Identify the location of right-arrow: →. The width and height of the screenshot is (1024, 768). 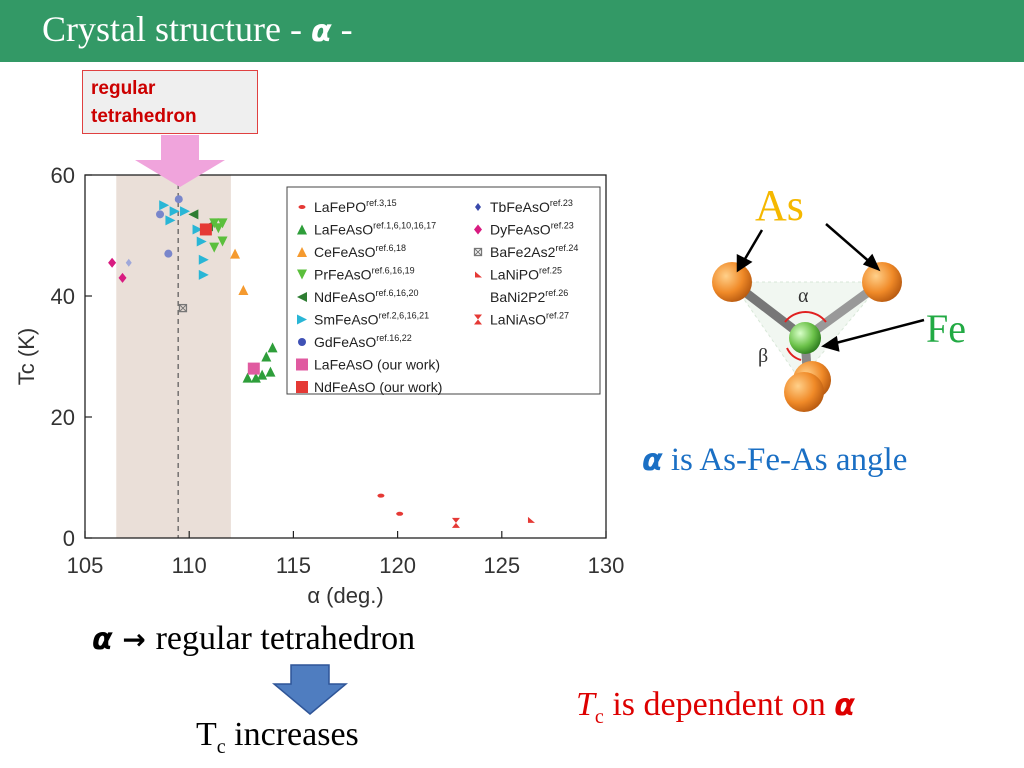
(134, 639).